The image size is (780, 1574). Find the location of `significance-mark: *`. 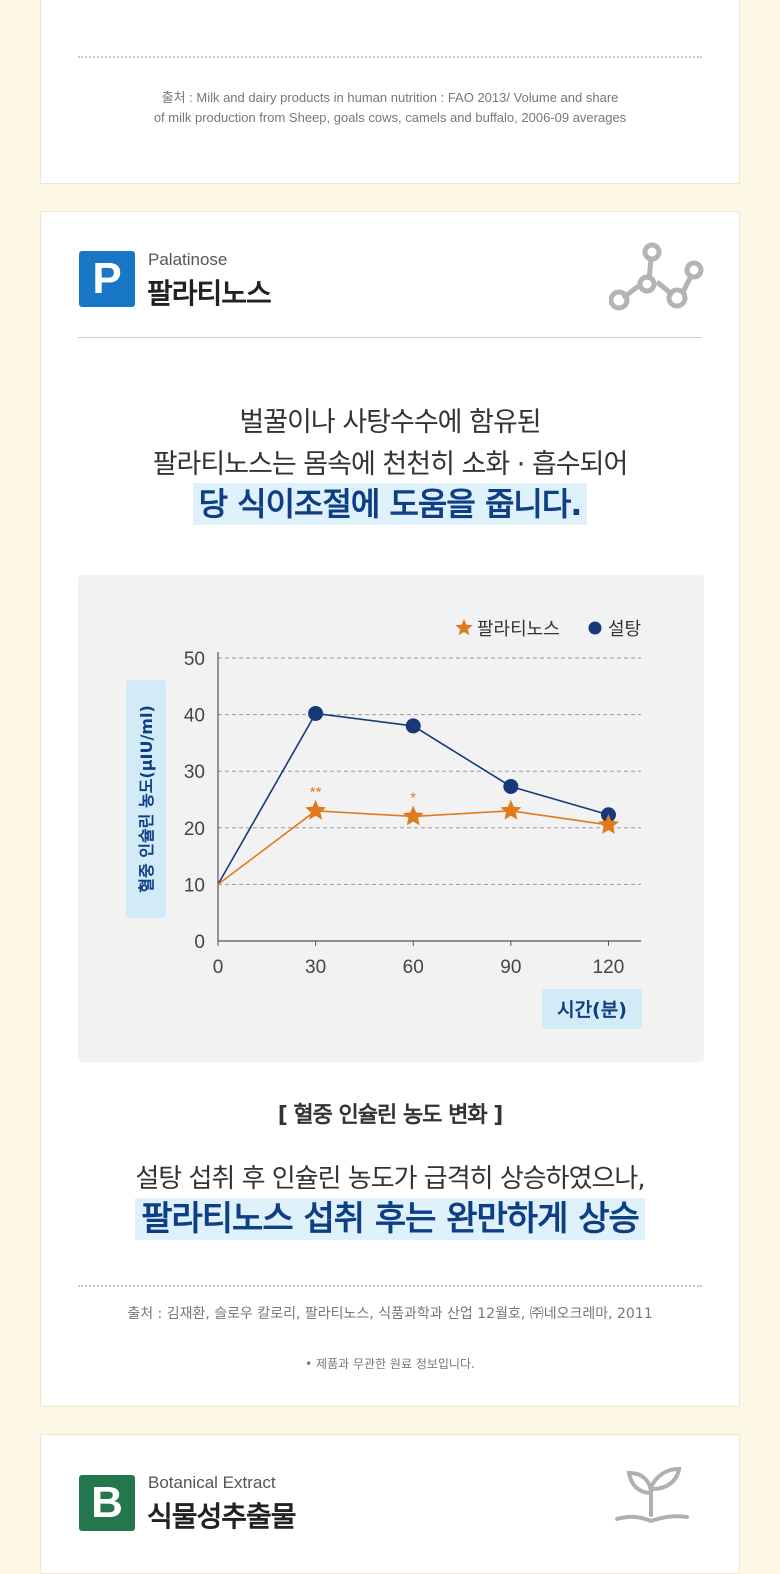

significance-mark: * is located at coordinates (413, 797).